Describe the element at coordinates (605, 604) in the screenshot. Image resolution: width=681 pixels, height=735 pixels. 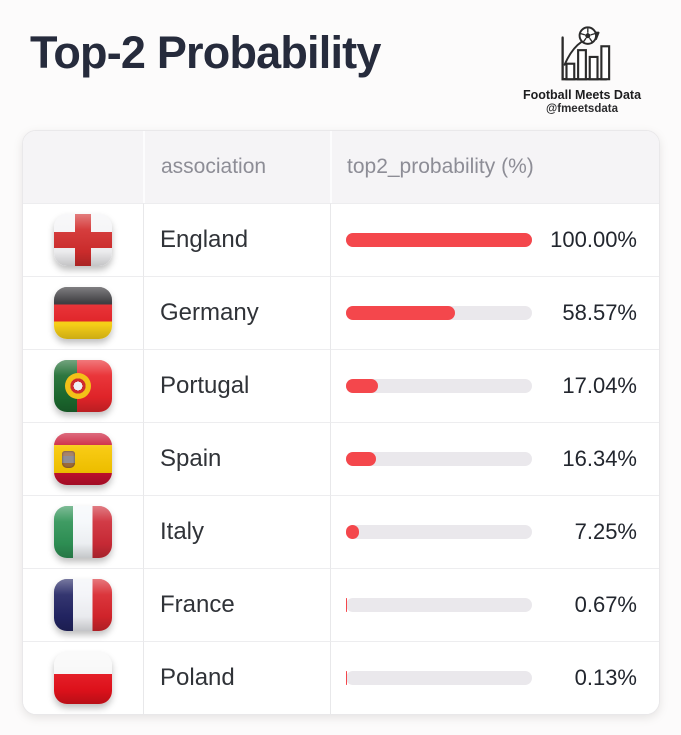
I see `probability-value: 0.67%` at that location.